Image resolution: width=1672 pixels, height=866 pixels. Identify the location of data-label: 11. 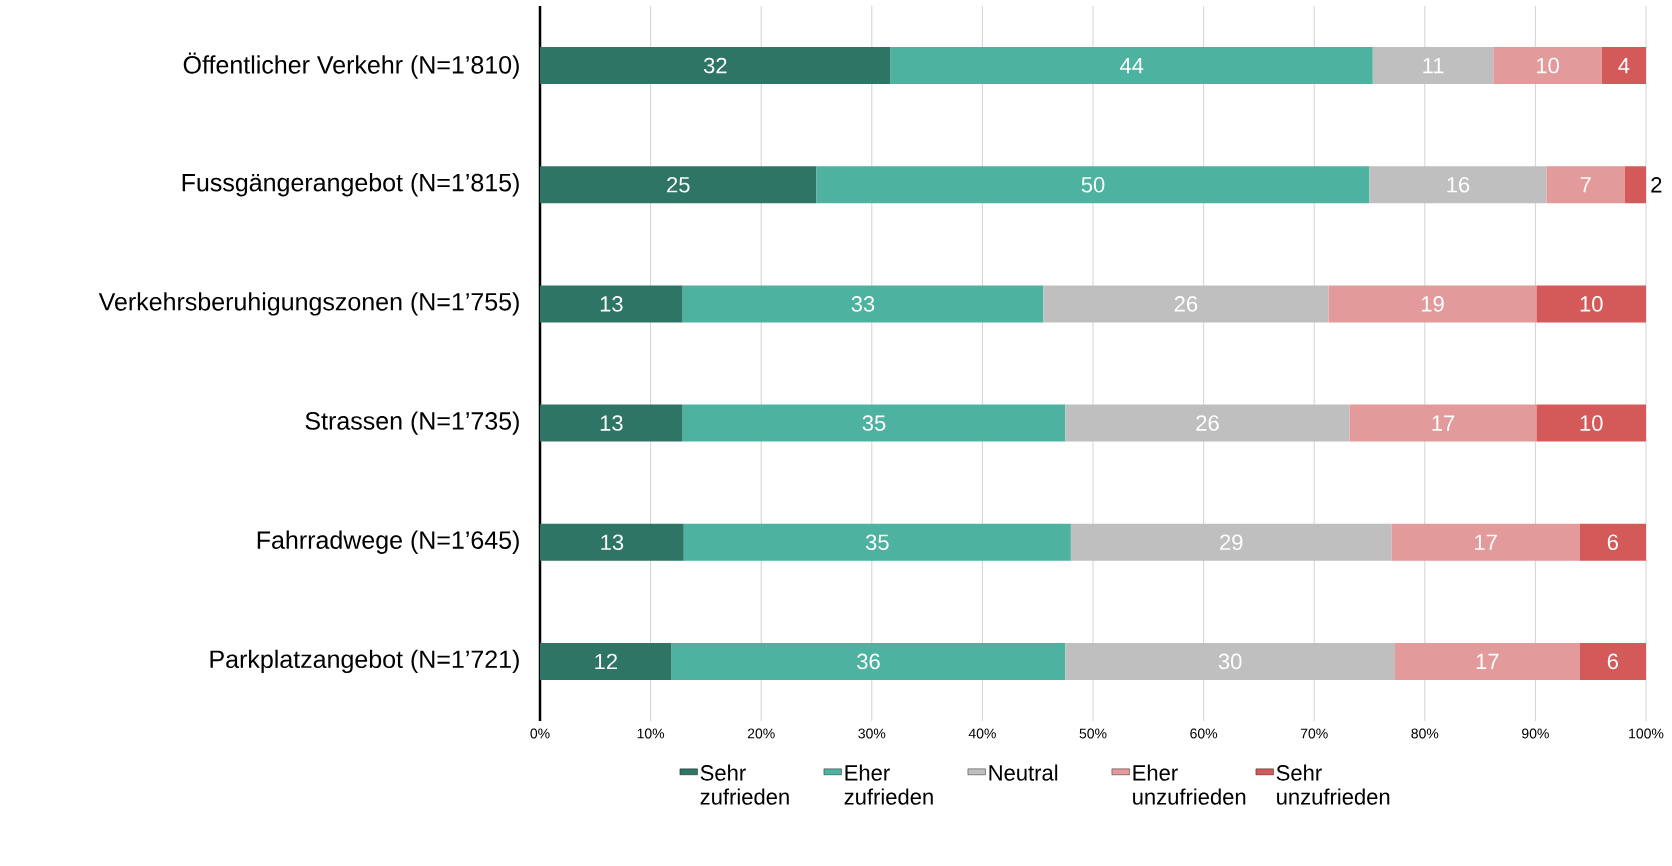
(1433, 66).